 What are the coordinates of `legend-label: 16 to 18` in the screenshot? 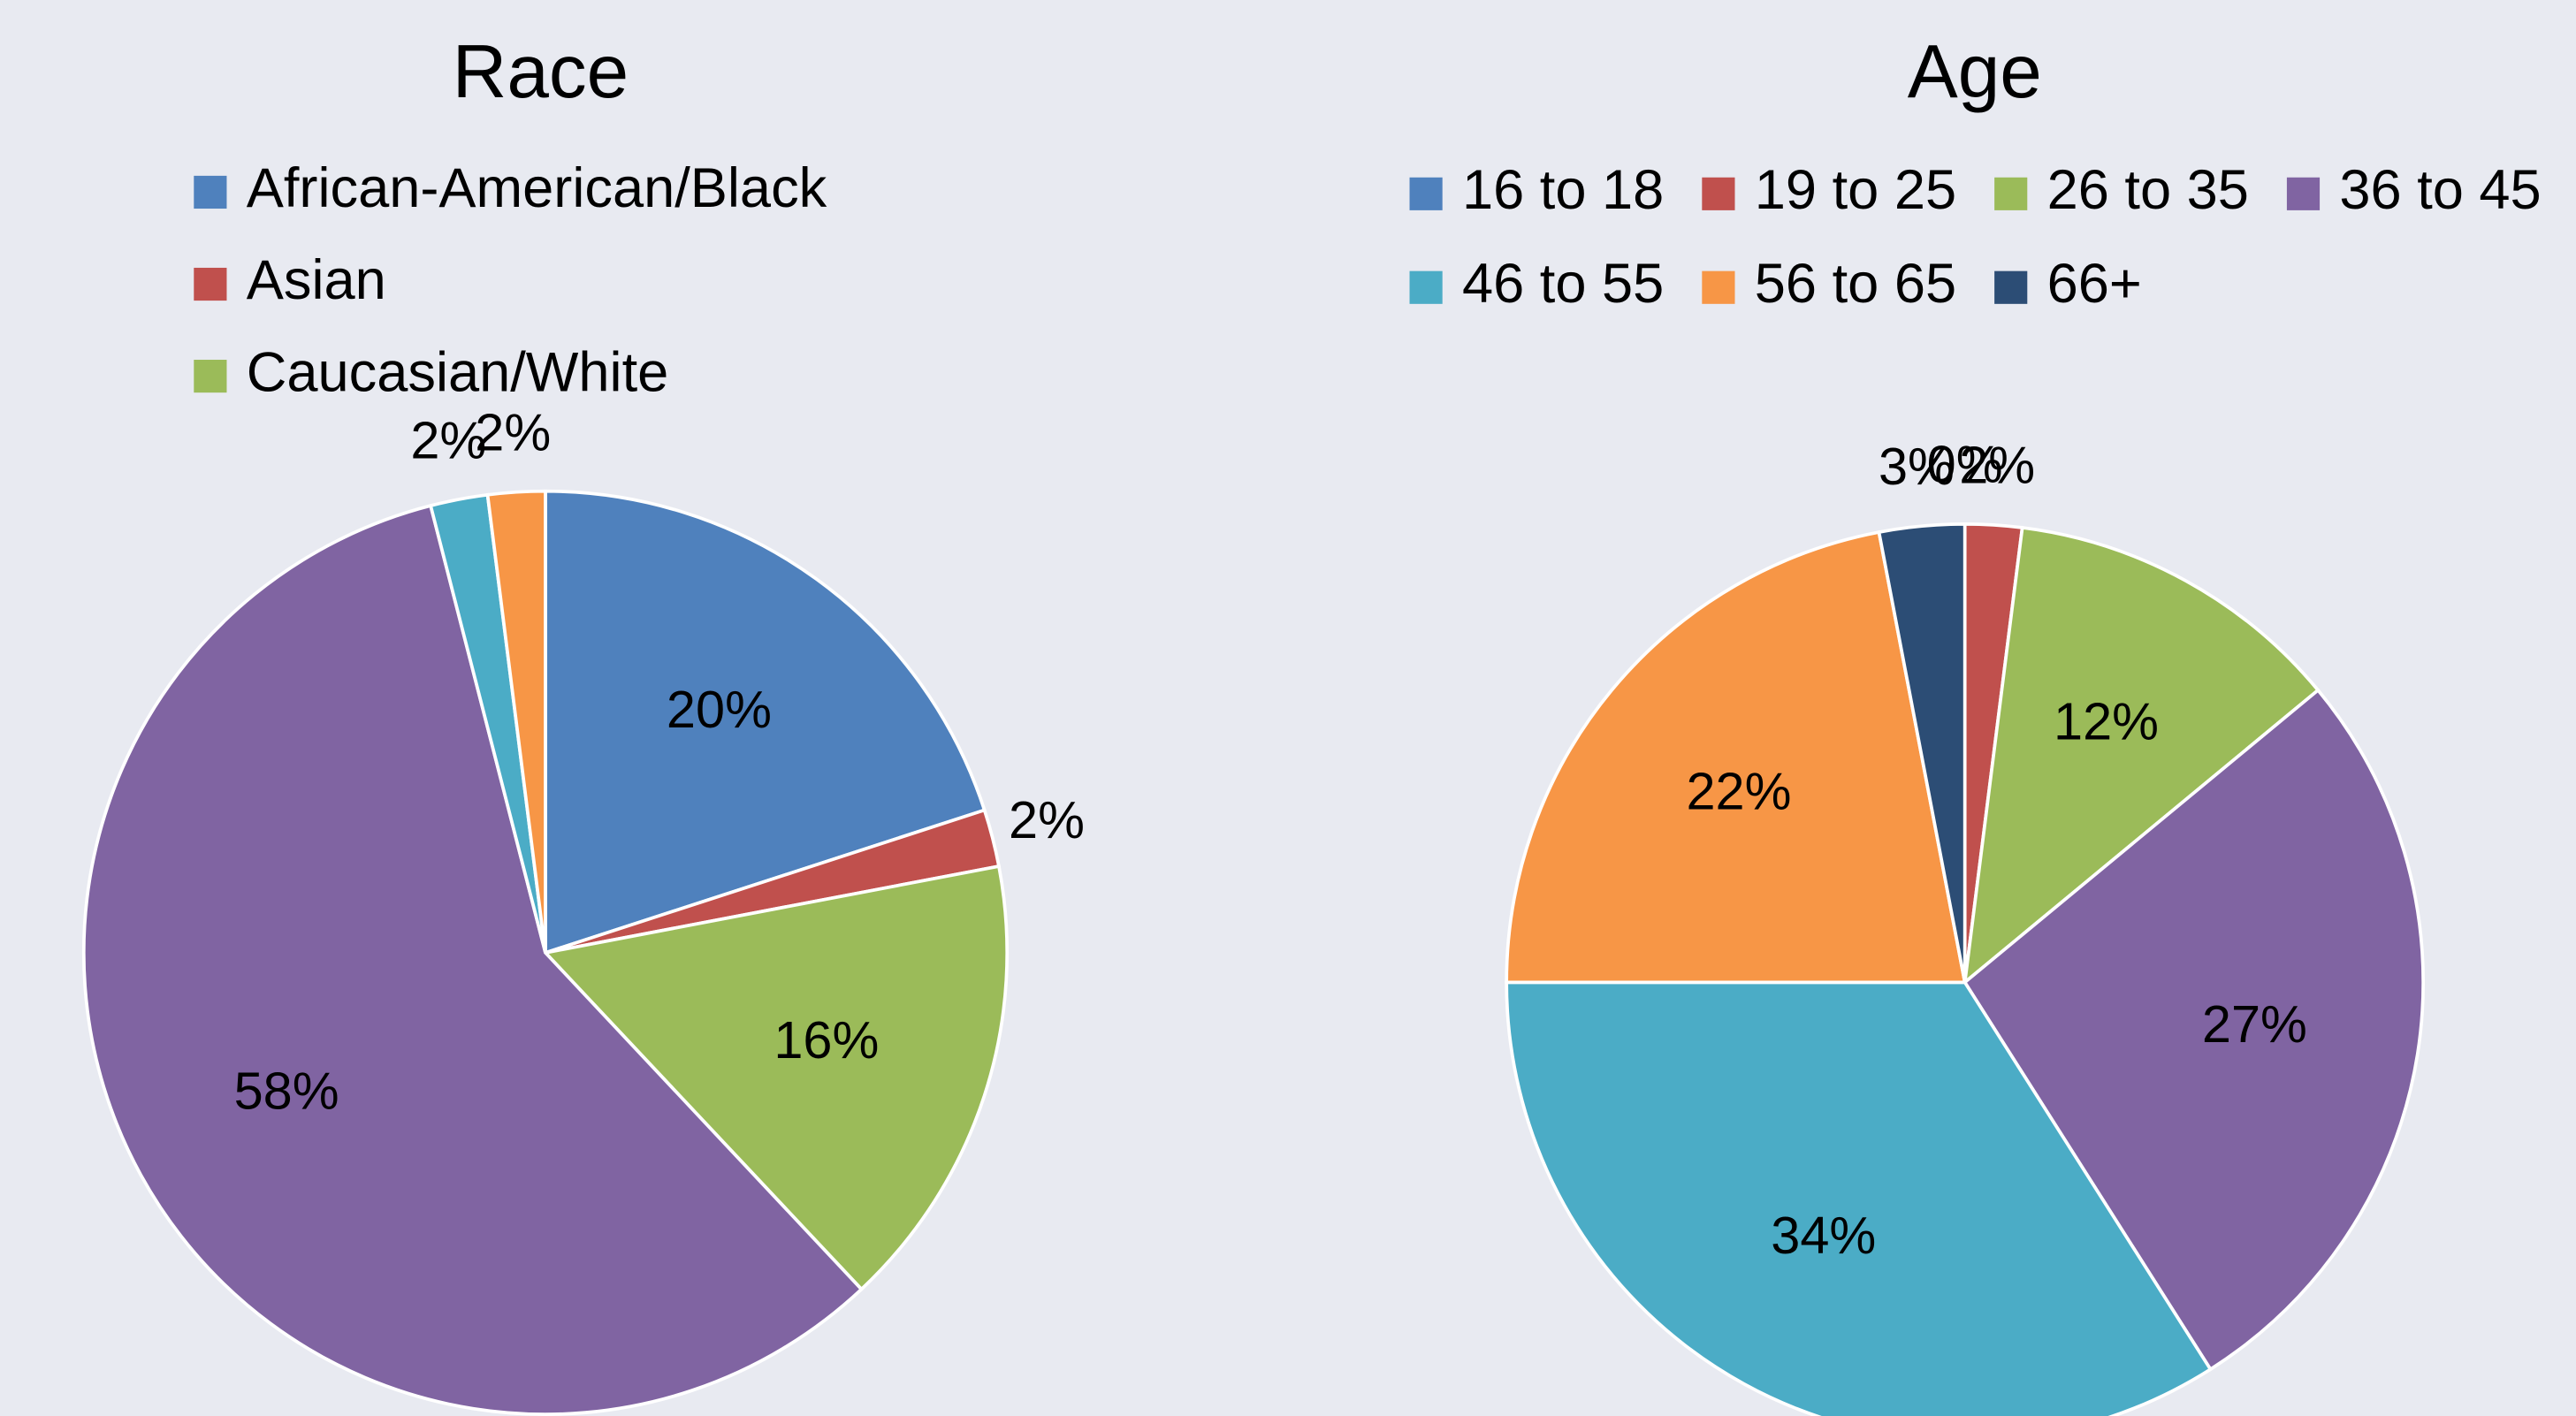 It's located at (1563, 190).